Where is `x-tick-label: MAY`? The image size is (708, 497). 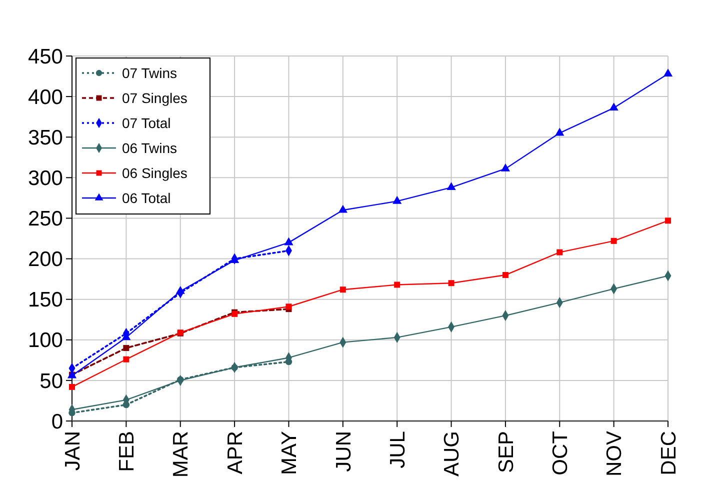 x-tick-label: MAY is located at coordinates (290, 453).